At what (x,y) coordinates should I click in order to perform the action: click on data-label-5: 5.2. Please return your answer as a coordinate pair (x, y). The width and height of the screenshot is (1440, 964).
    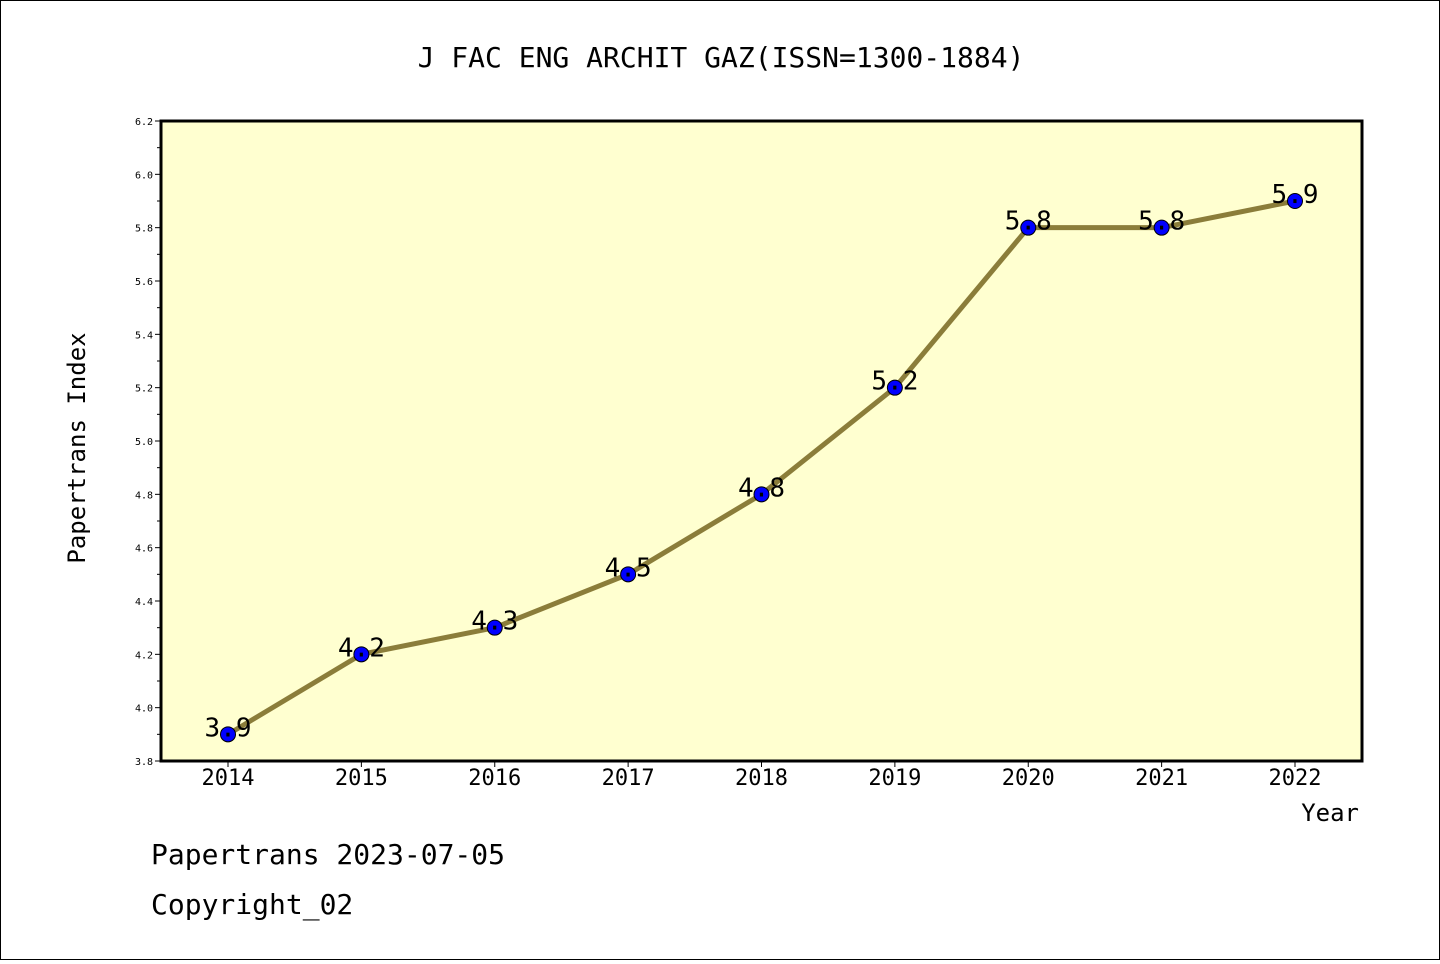
    Looking at the image, I should click on (894, 382).